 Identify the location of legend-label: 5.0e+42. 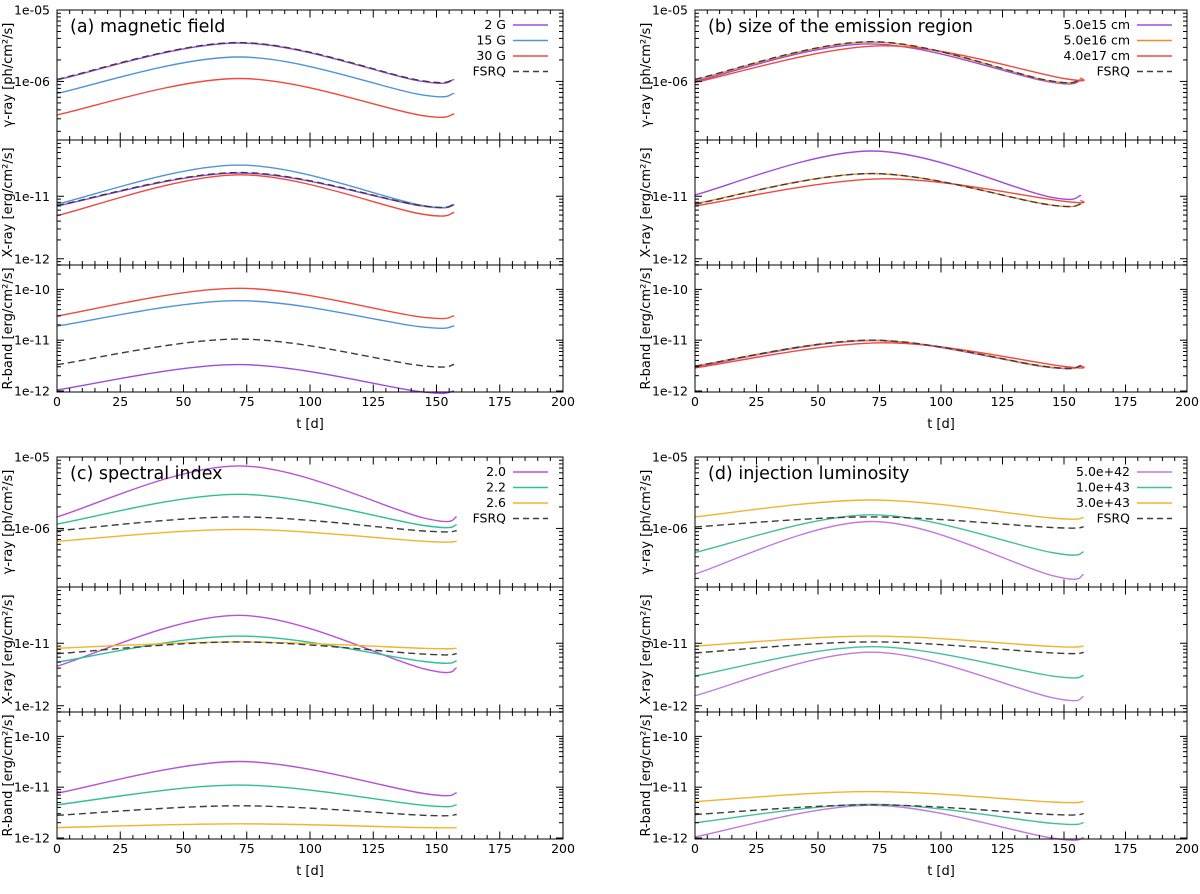
(1103, 471).